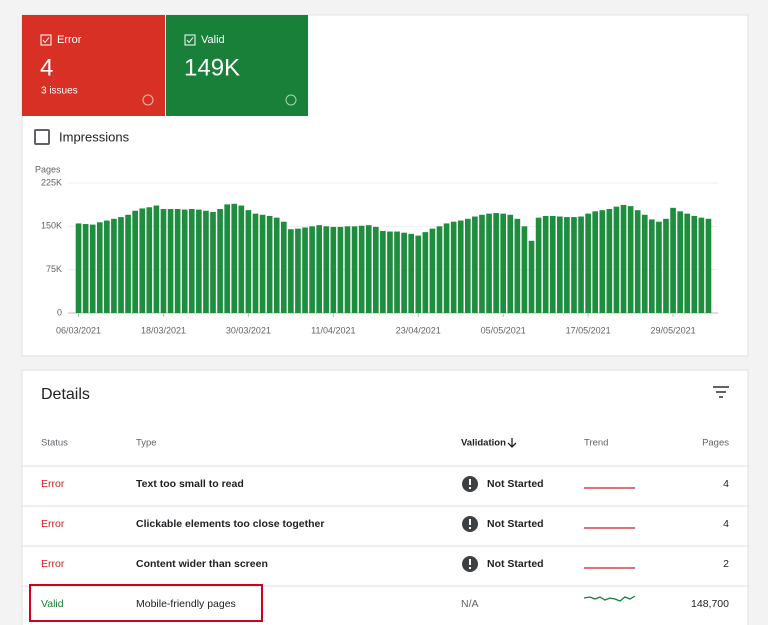 The image size is (768, 625). Describe the element at coordinates (46, 40) in the screenshot. I see `error-checkbox` at that location.